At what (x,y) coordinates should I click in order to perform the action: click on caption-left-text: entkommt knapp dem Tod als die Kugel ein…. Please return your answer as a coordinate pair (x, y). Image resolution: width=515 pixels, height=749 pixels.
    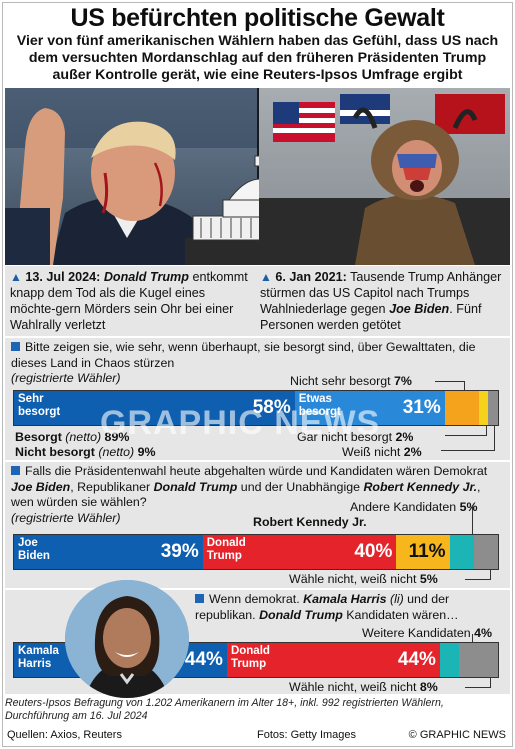
    Looking at the image, I should click on (129, 301).